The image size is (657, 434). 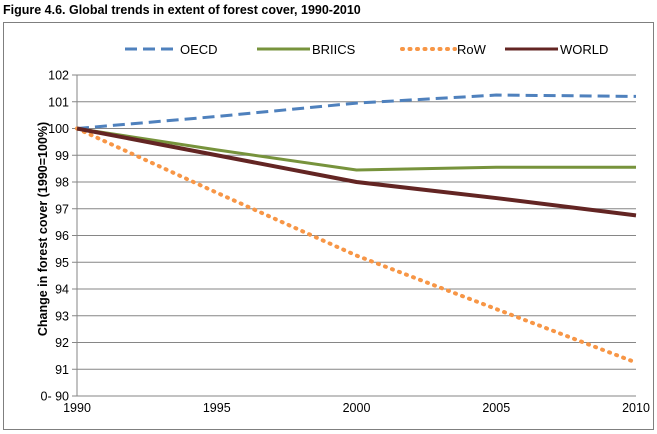 I want to click on x-tick-labels: 1990 1995 2000 2005 2010, so click(x=356, y=408).